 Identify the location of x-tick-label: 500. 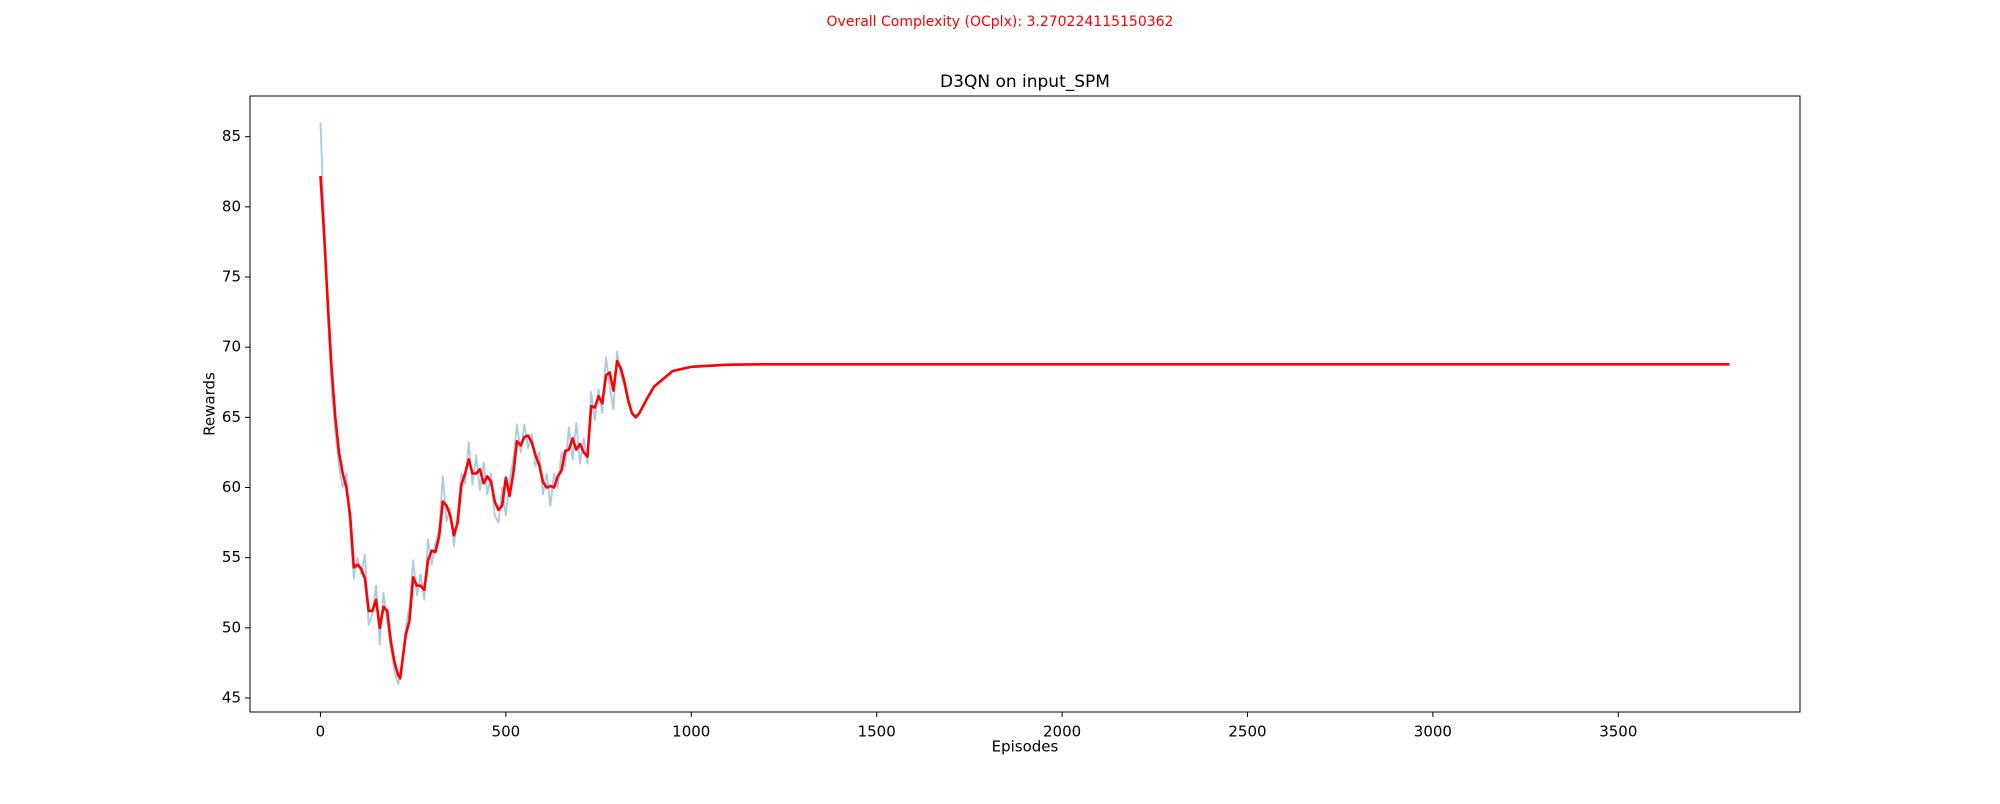
(506, 732).